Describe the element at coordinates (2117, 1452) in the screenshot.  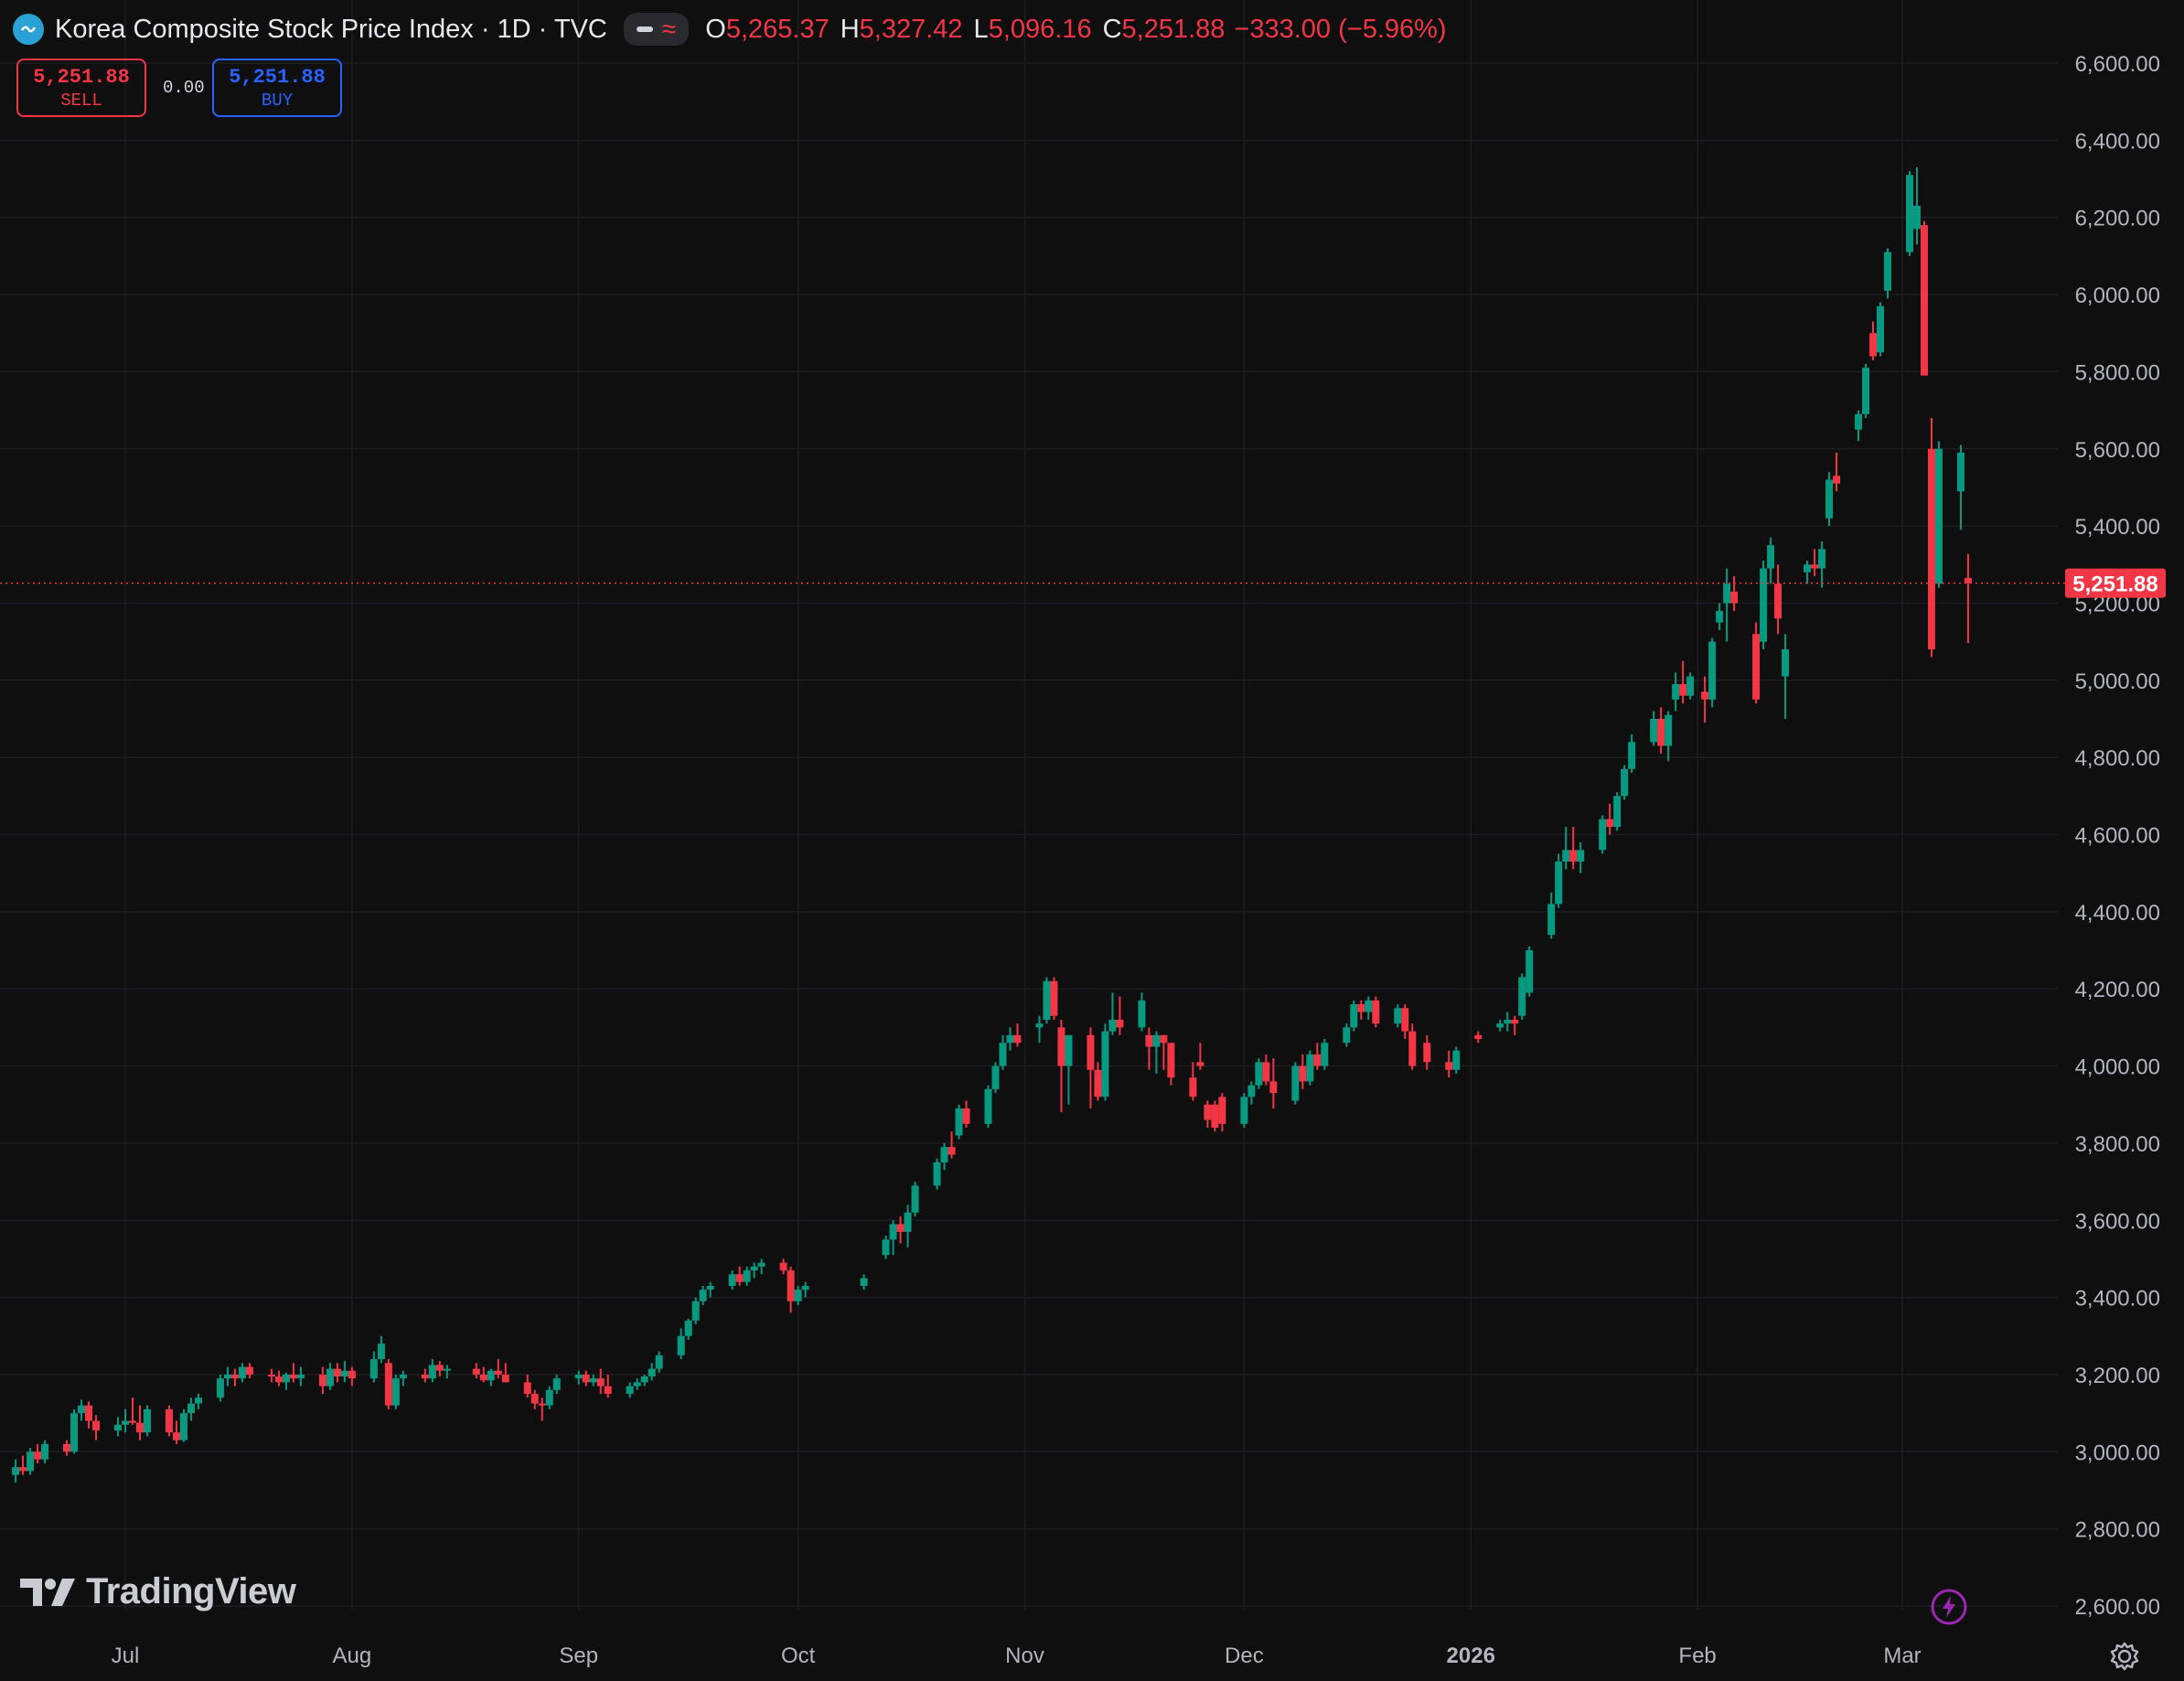
I see `price-tick-label: 3,000.00` at that location.